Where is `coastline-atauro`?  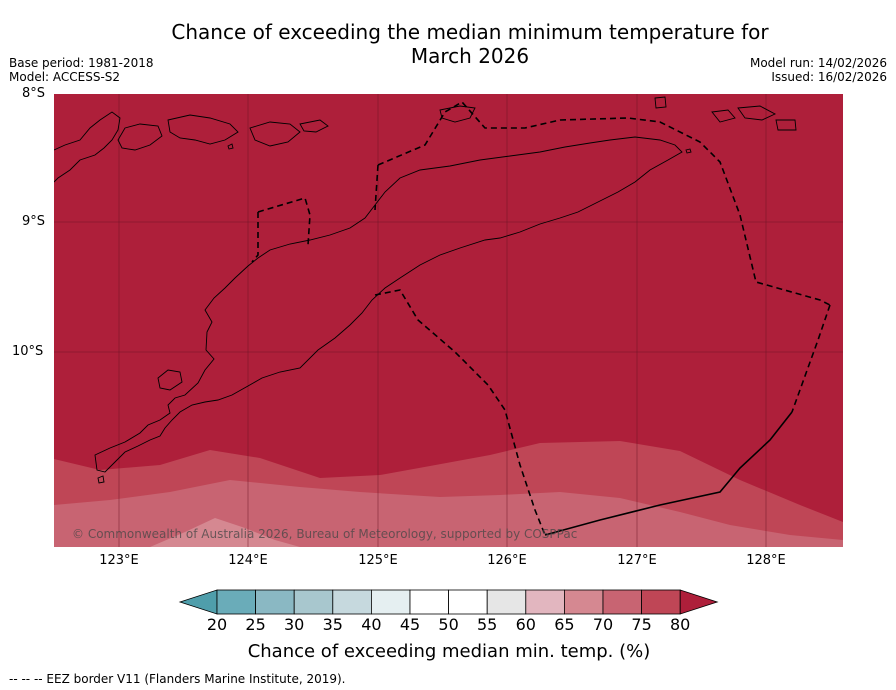
coastline-atauro is located at coordinates (314, 126).